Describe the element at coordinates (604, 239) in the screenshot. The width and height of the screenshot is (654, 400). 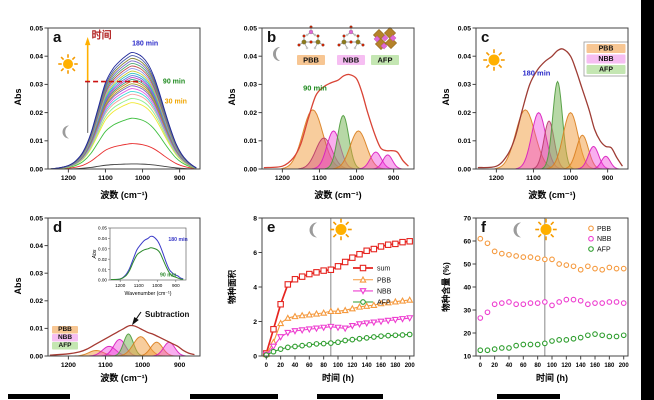
I see `legend-label: NBB` at that location.